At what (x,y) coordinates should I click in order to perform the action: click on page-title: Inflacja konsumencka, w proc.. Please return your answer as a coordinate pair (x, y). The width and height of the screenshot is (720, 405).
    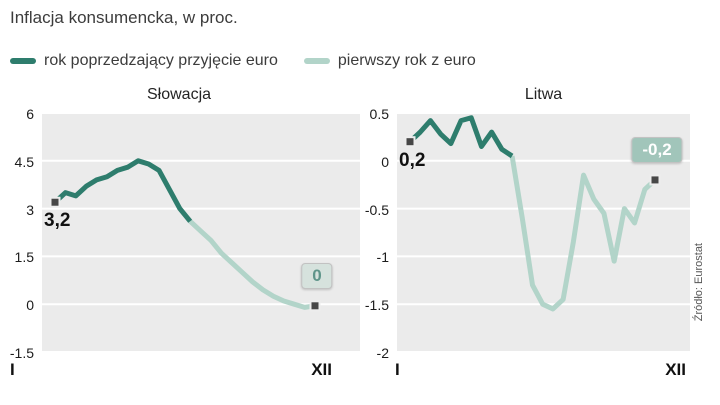
    Looking at the image, I should click on (124, 17).